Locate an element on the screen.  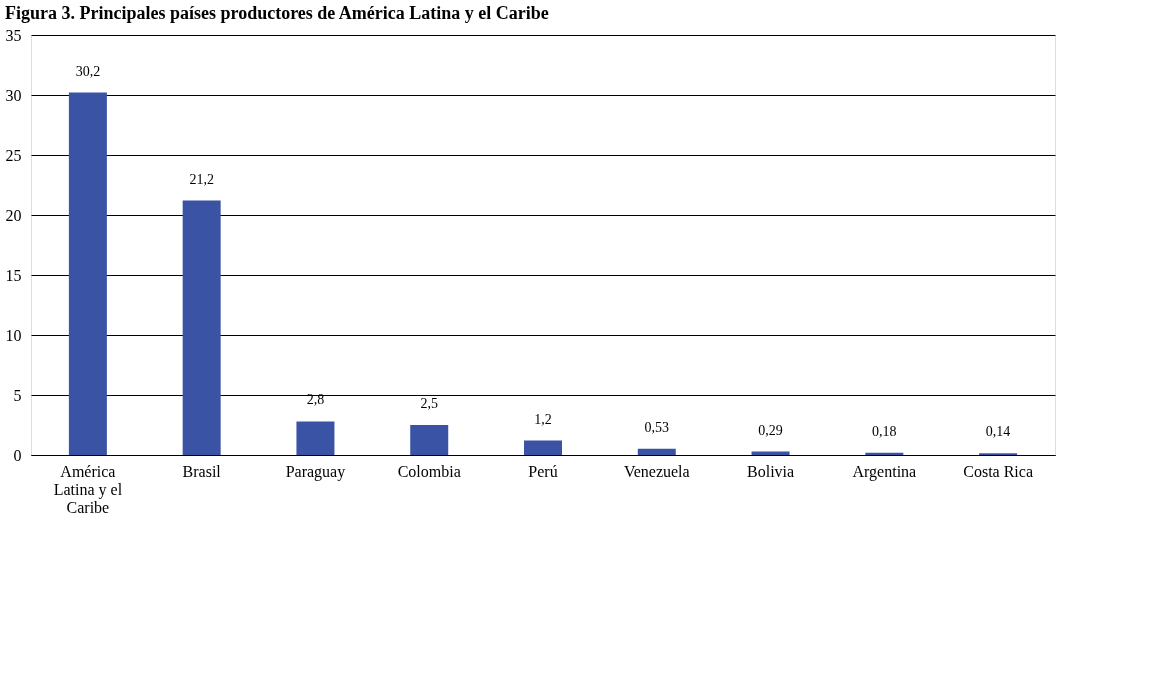
x-tick-label: Argentina is located at coordinates (884, 471).